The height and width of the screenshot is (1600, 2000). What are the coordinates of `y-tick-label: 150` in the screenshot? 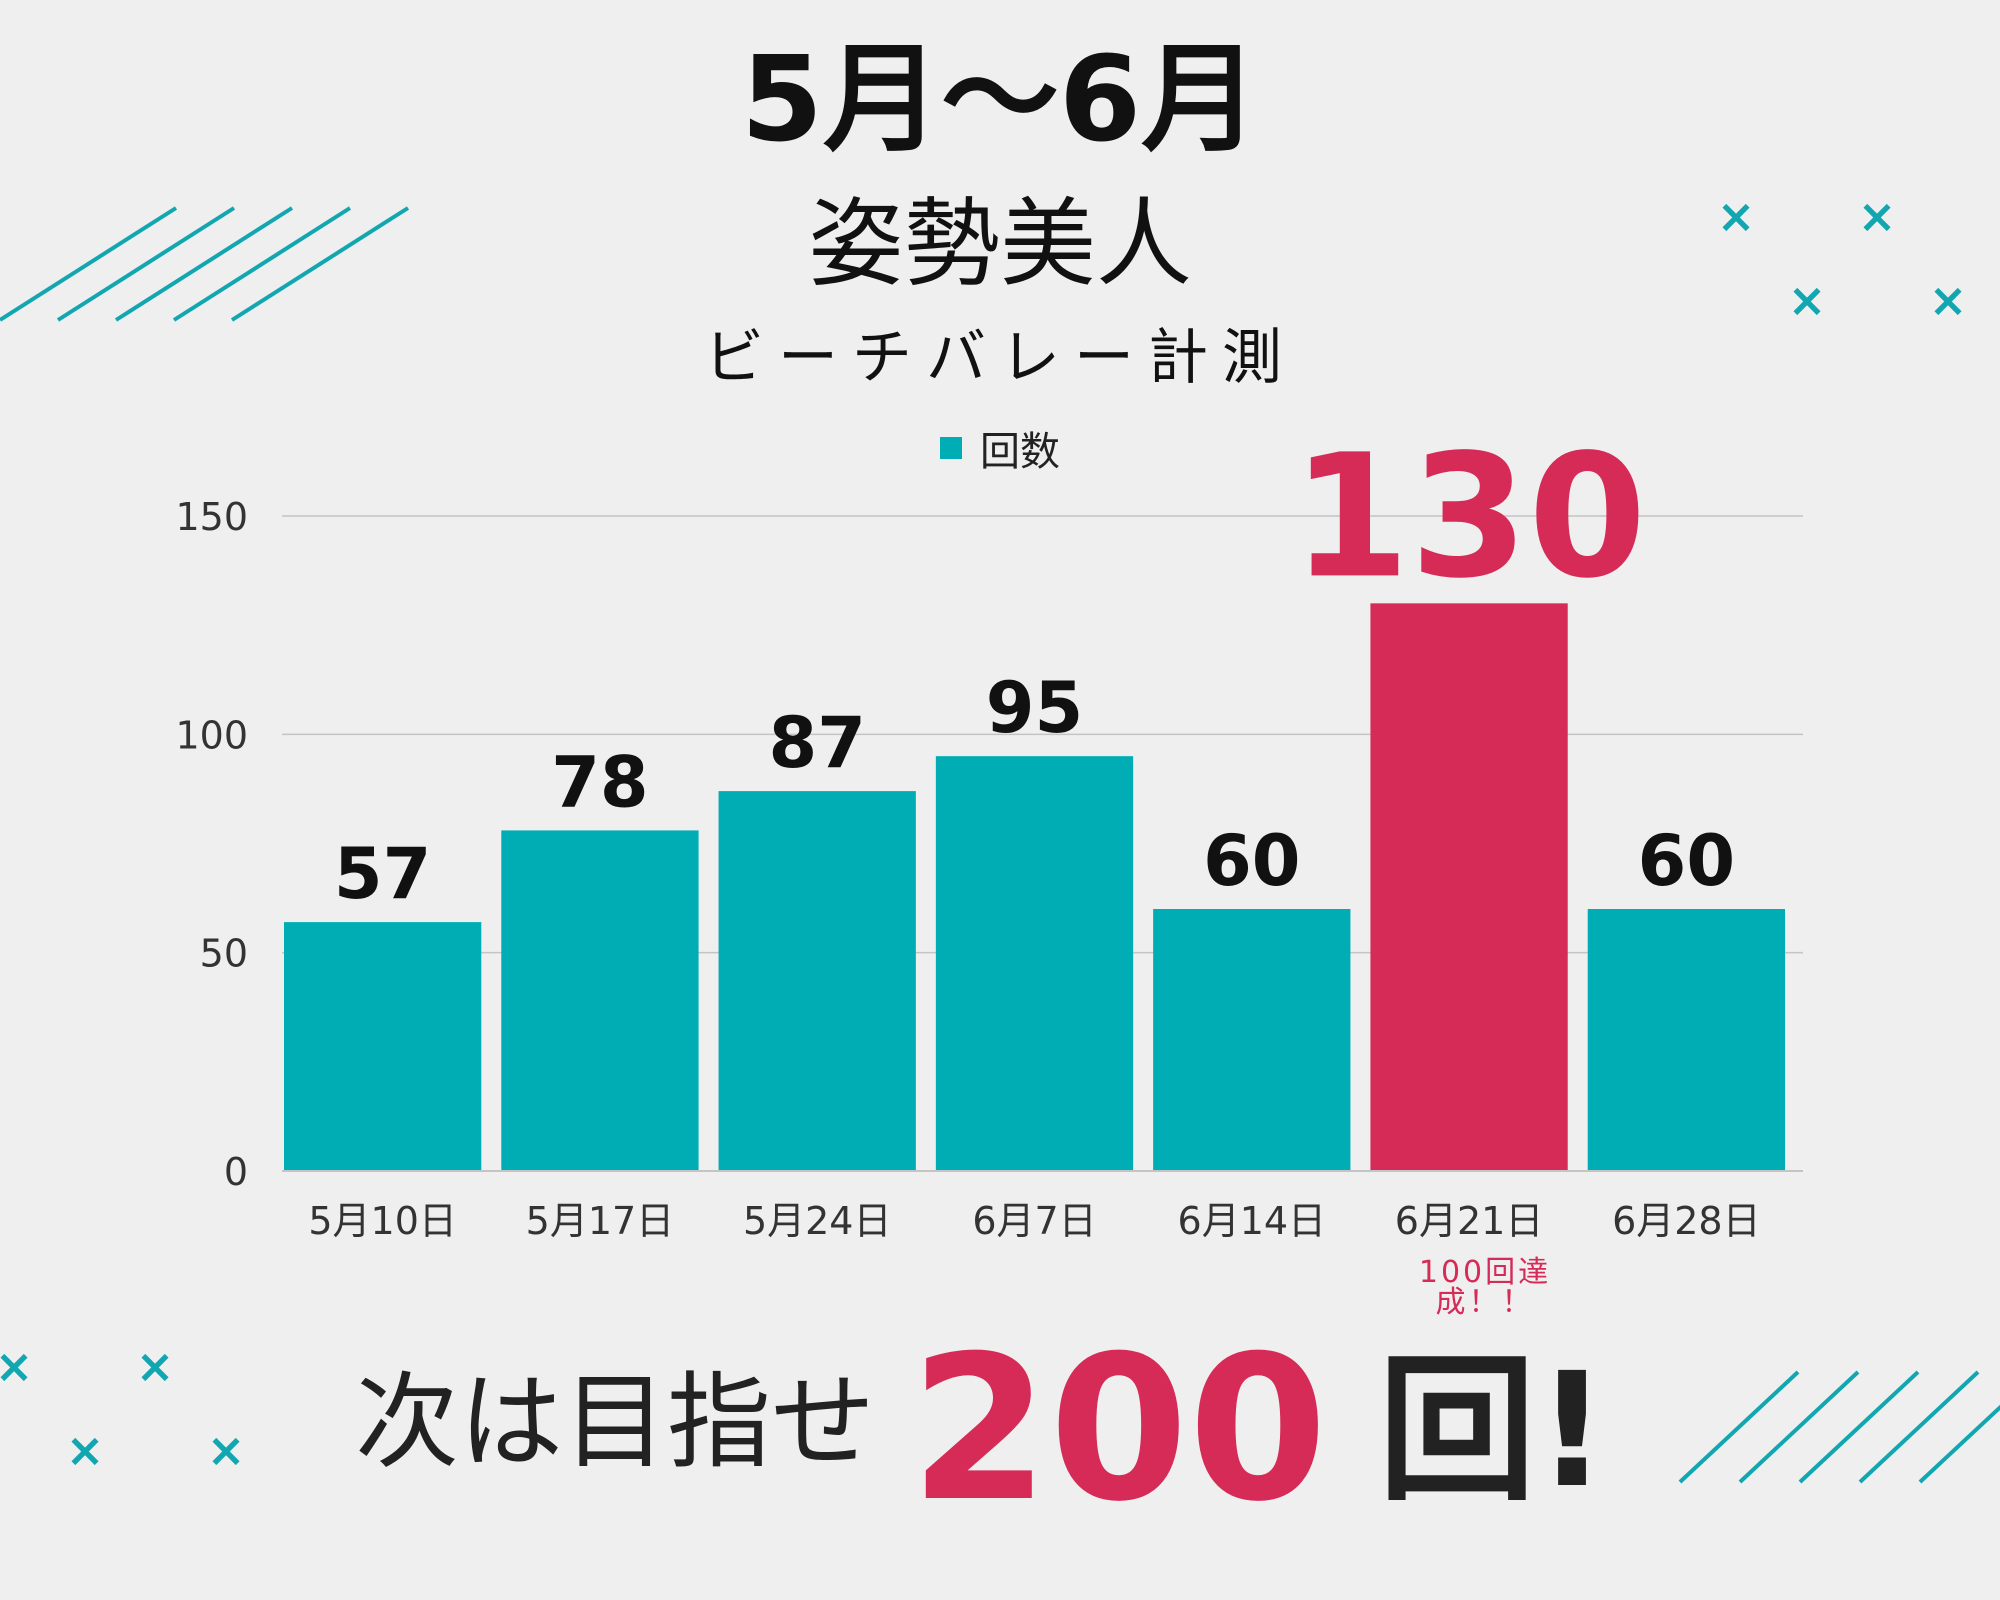 It's located at (211, 517).